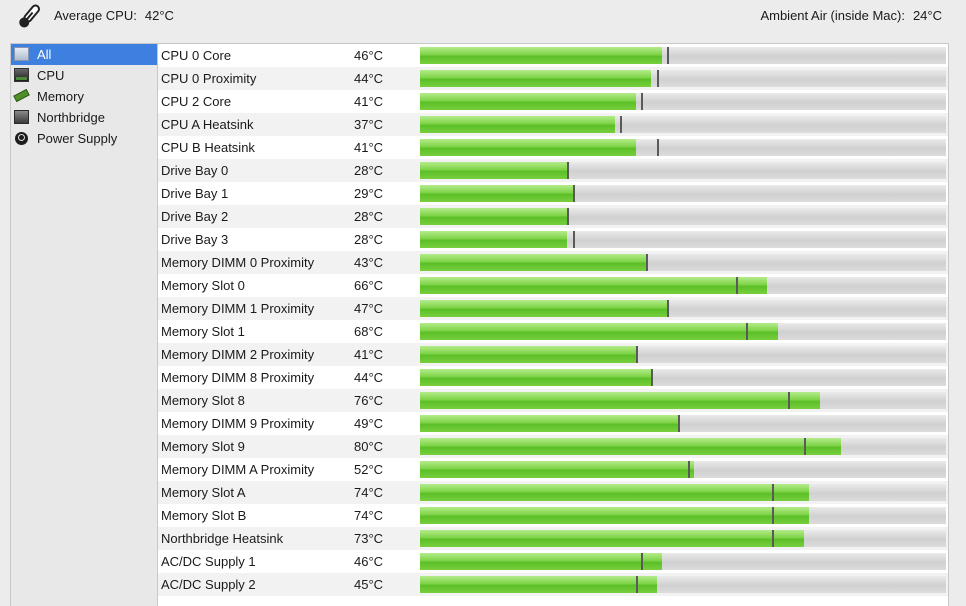 Image resolution: width=966 pixels, height=606 pixels. What do you see at coordinates (84, 324) in the screenshot?
I see `sensor-group-list: All CPU Memory Northbridge Power Supply` at bounding box center [84, 324].